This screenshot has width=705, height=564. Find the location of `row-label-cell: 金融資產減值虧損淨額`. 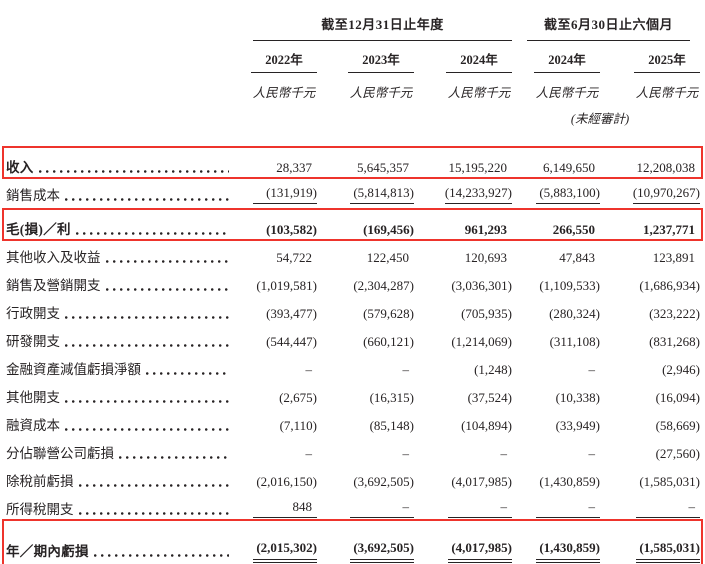

row-label-cell: 金融資產減值虧損淨額 is located at coordinates (119, 370).